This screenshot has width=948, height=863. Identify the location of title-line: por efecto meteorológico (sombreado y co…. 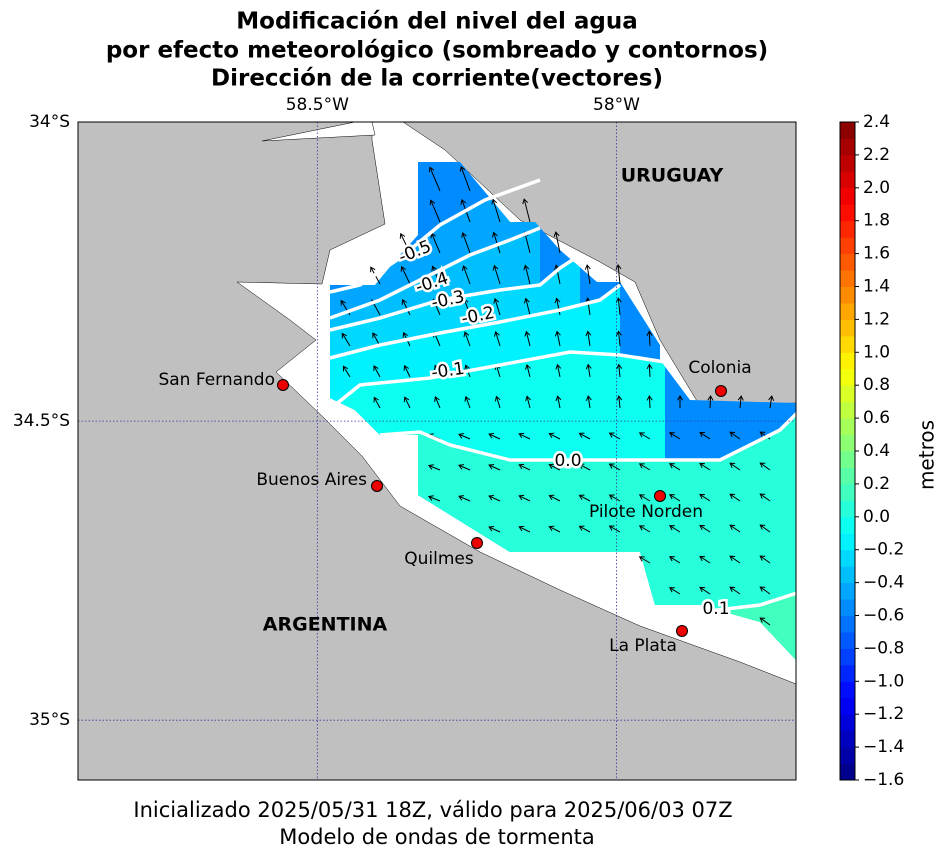
(437, 51).